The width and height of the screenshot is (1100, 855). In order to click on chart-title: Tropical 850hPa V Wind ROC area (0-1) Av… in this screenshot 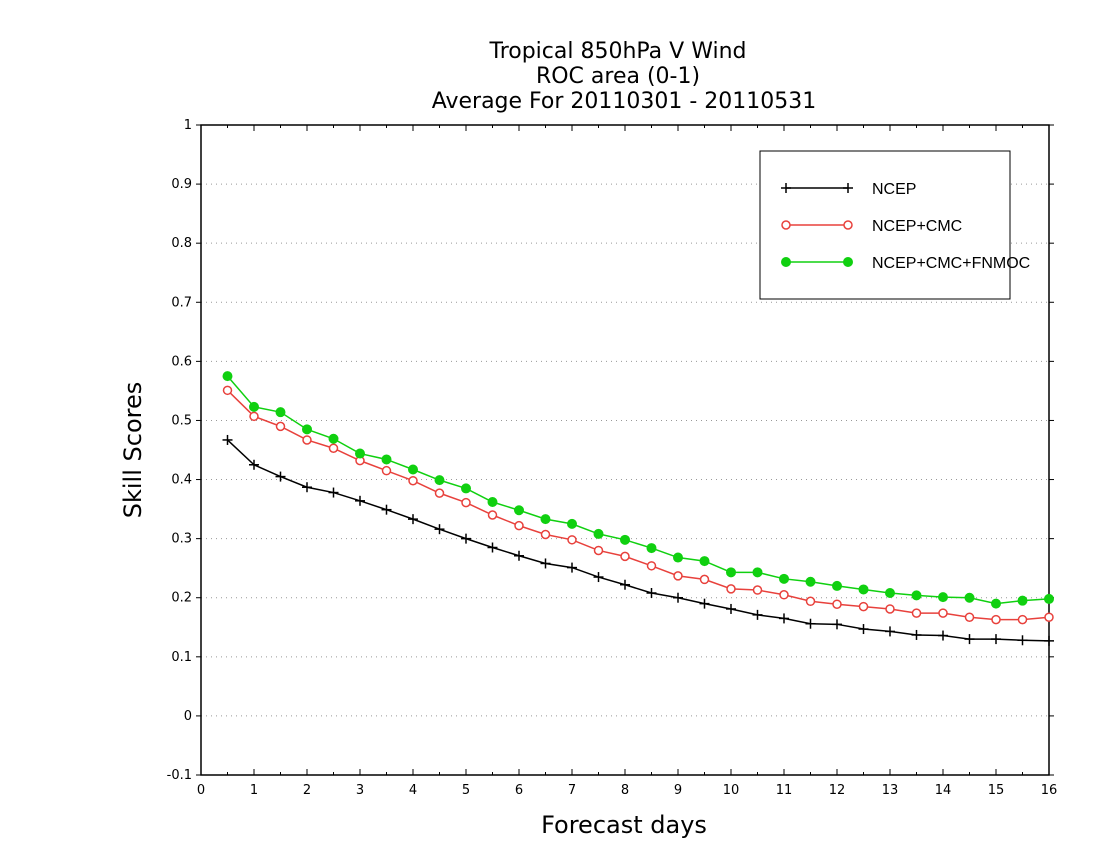, I will do `click(624, 76)`.